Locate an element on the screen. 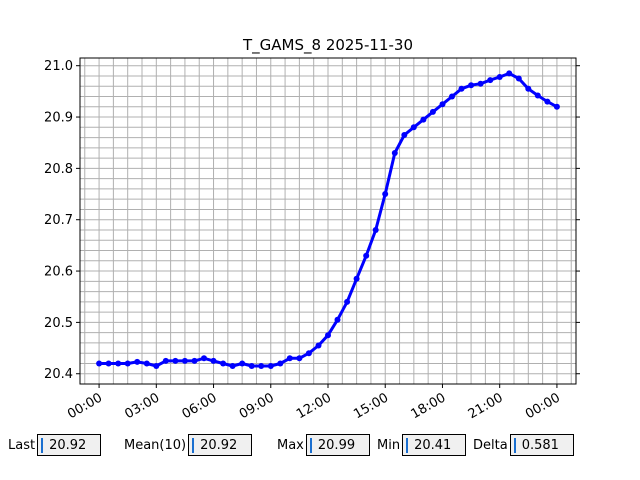  min-value: 20.41 is located at coordinates (433, 445).